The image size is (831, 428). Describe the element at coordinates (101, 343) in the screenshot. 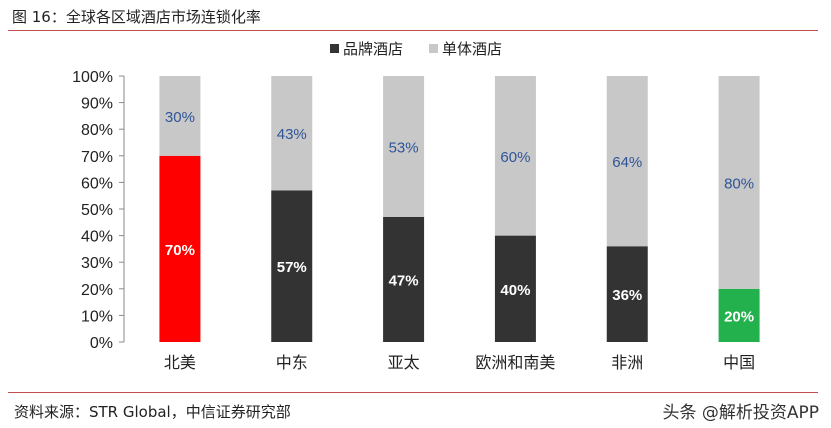

I see `y-tick-label: 0%` at that location.